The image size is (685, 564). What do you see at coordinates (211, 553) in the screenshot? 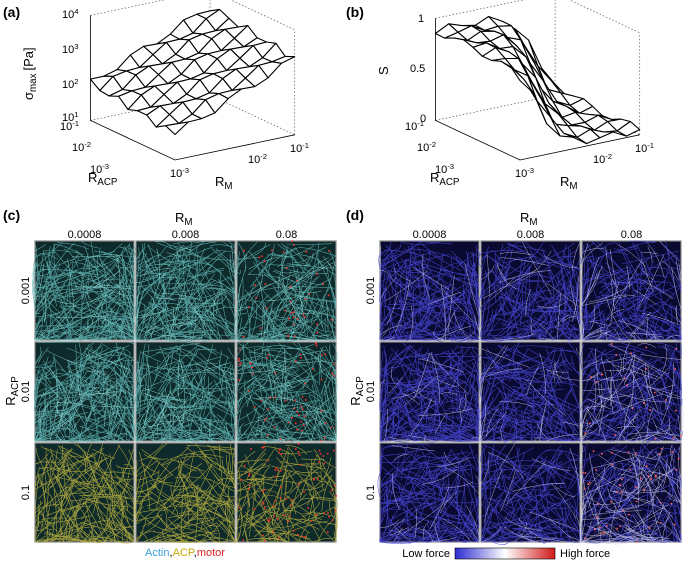
I see `legend-item: motor` at bounding box center [211, 553].